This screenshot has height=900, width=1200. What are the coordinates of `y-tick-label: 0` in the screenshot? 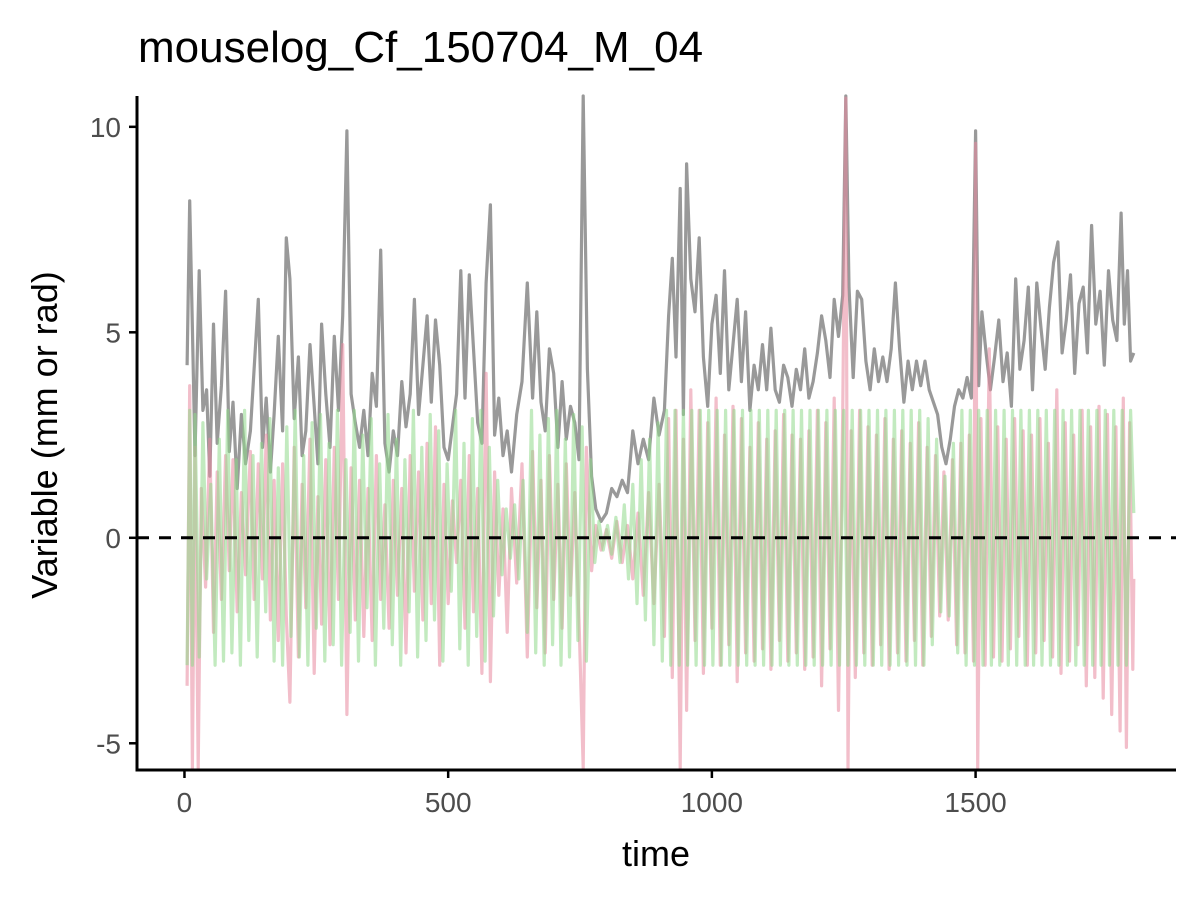 It's located at (113, 538).